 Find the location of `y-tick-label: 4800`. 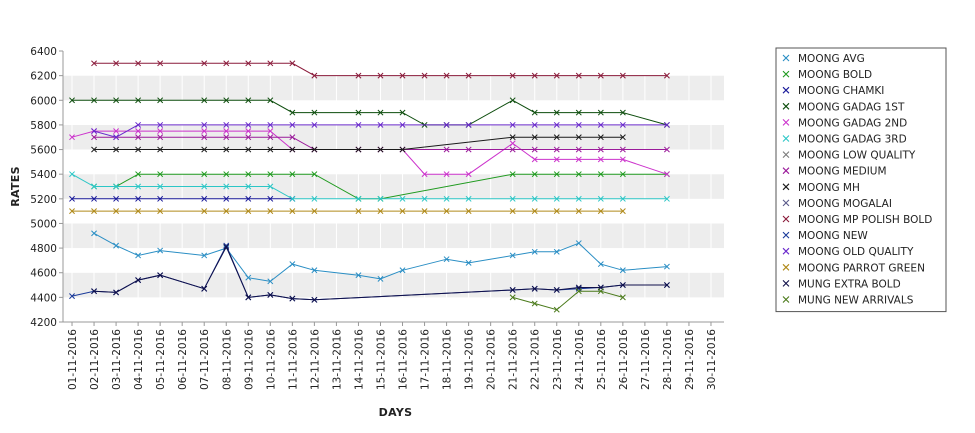

y-tick-label: 4800 is located at coordinates (43, 249).